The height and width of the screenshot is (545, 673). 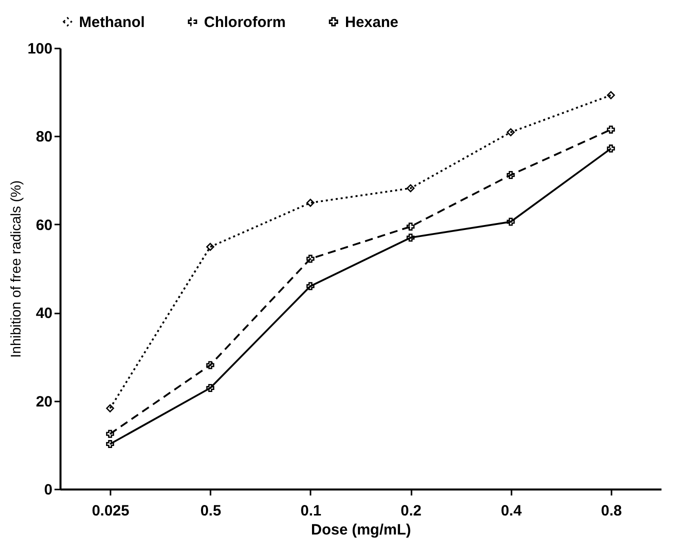 What do you see at coordinates (39, 49) in the screenshot?
I see `y-tick-label: 100` at bounding box center [39, 49].